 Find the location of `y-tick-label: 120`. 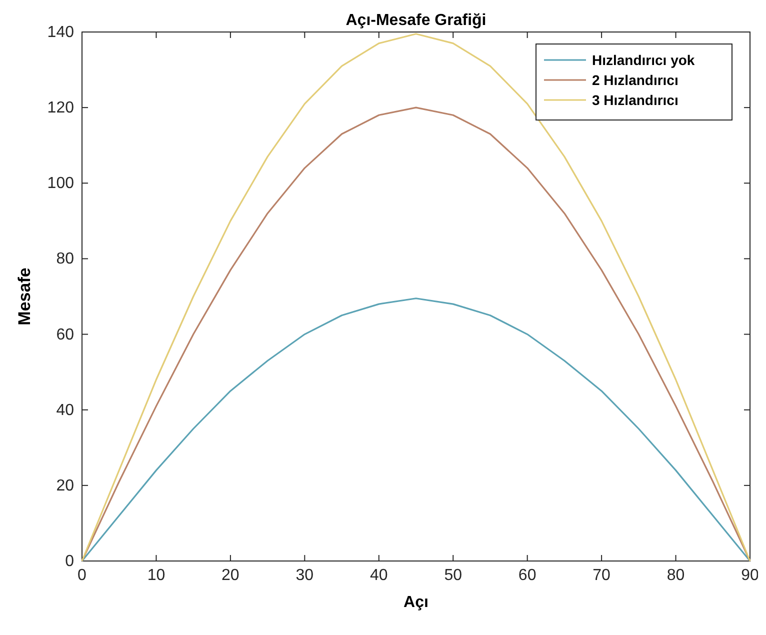

y-tick-label: 120 is located at coordinates (60, 108).